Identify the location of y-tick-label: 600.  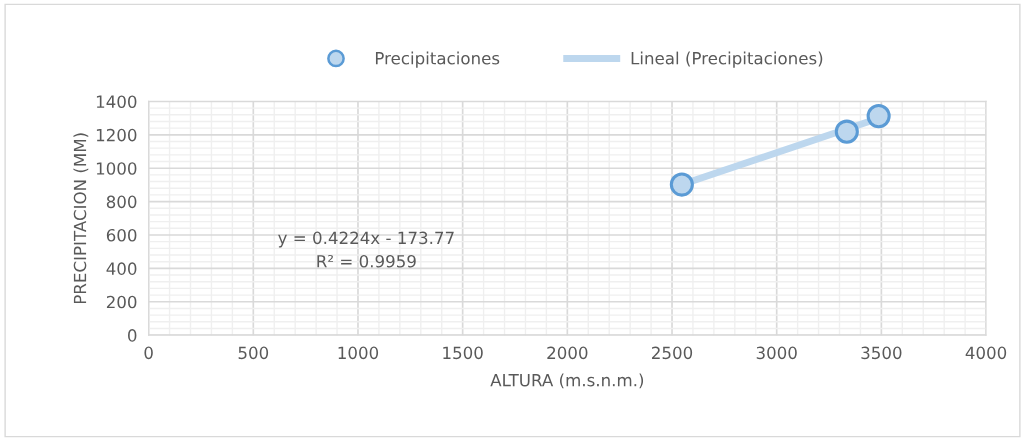
(121, 235).